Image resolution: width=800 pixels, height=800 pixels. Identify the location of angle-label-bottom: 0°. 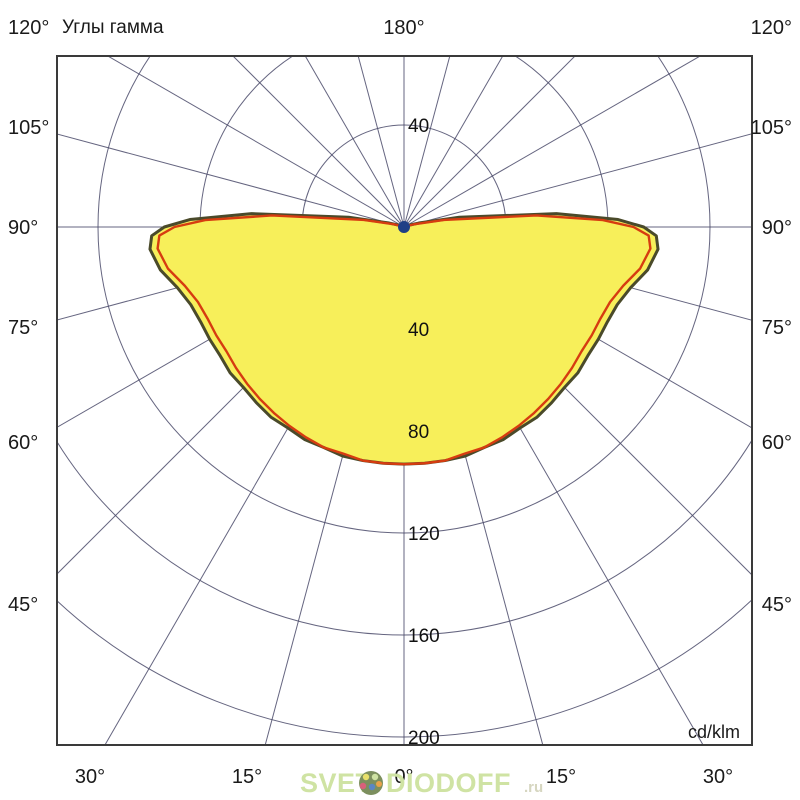
(403, 777).